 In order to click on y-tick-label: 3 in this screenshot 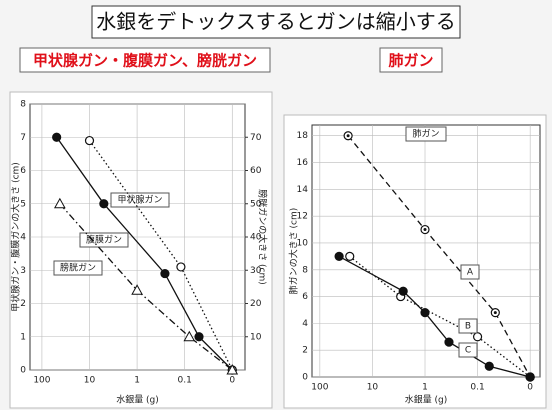, I will do `click(23, 271)`.